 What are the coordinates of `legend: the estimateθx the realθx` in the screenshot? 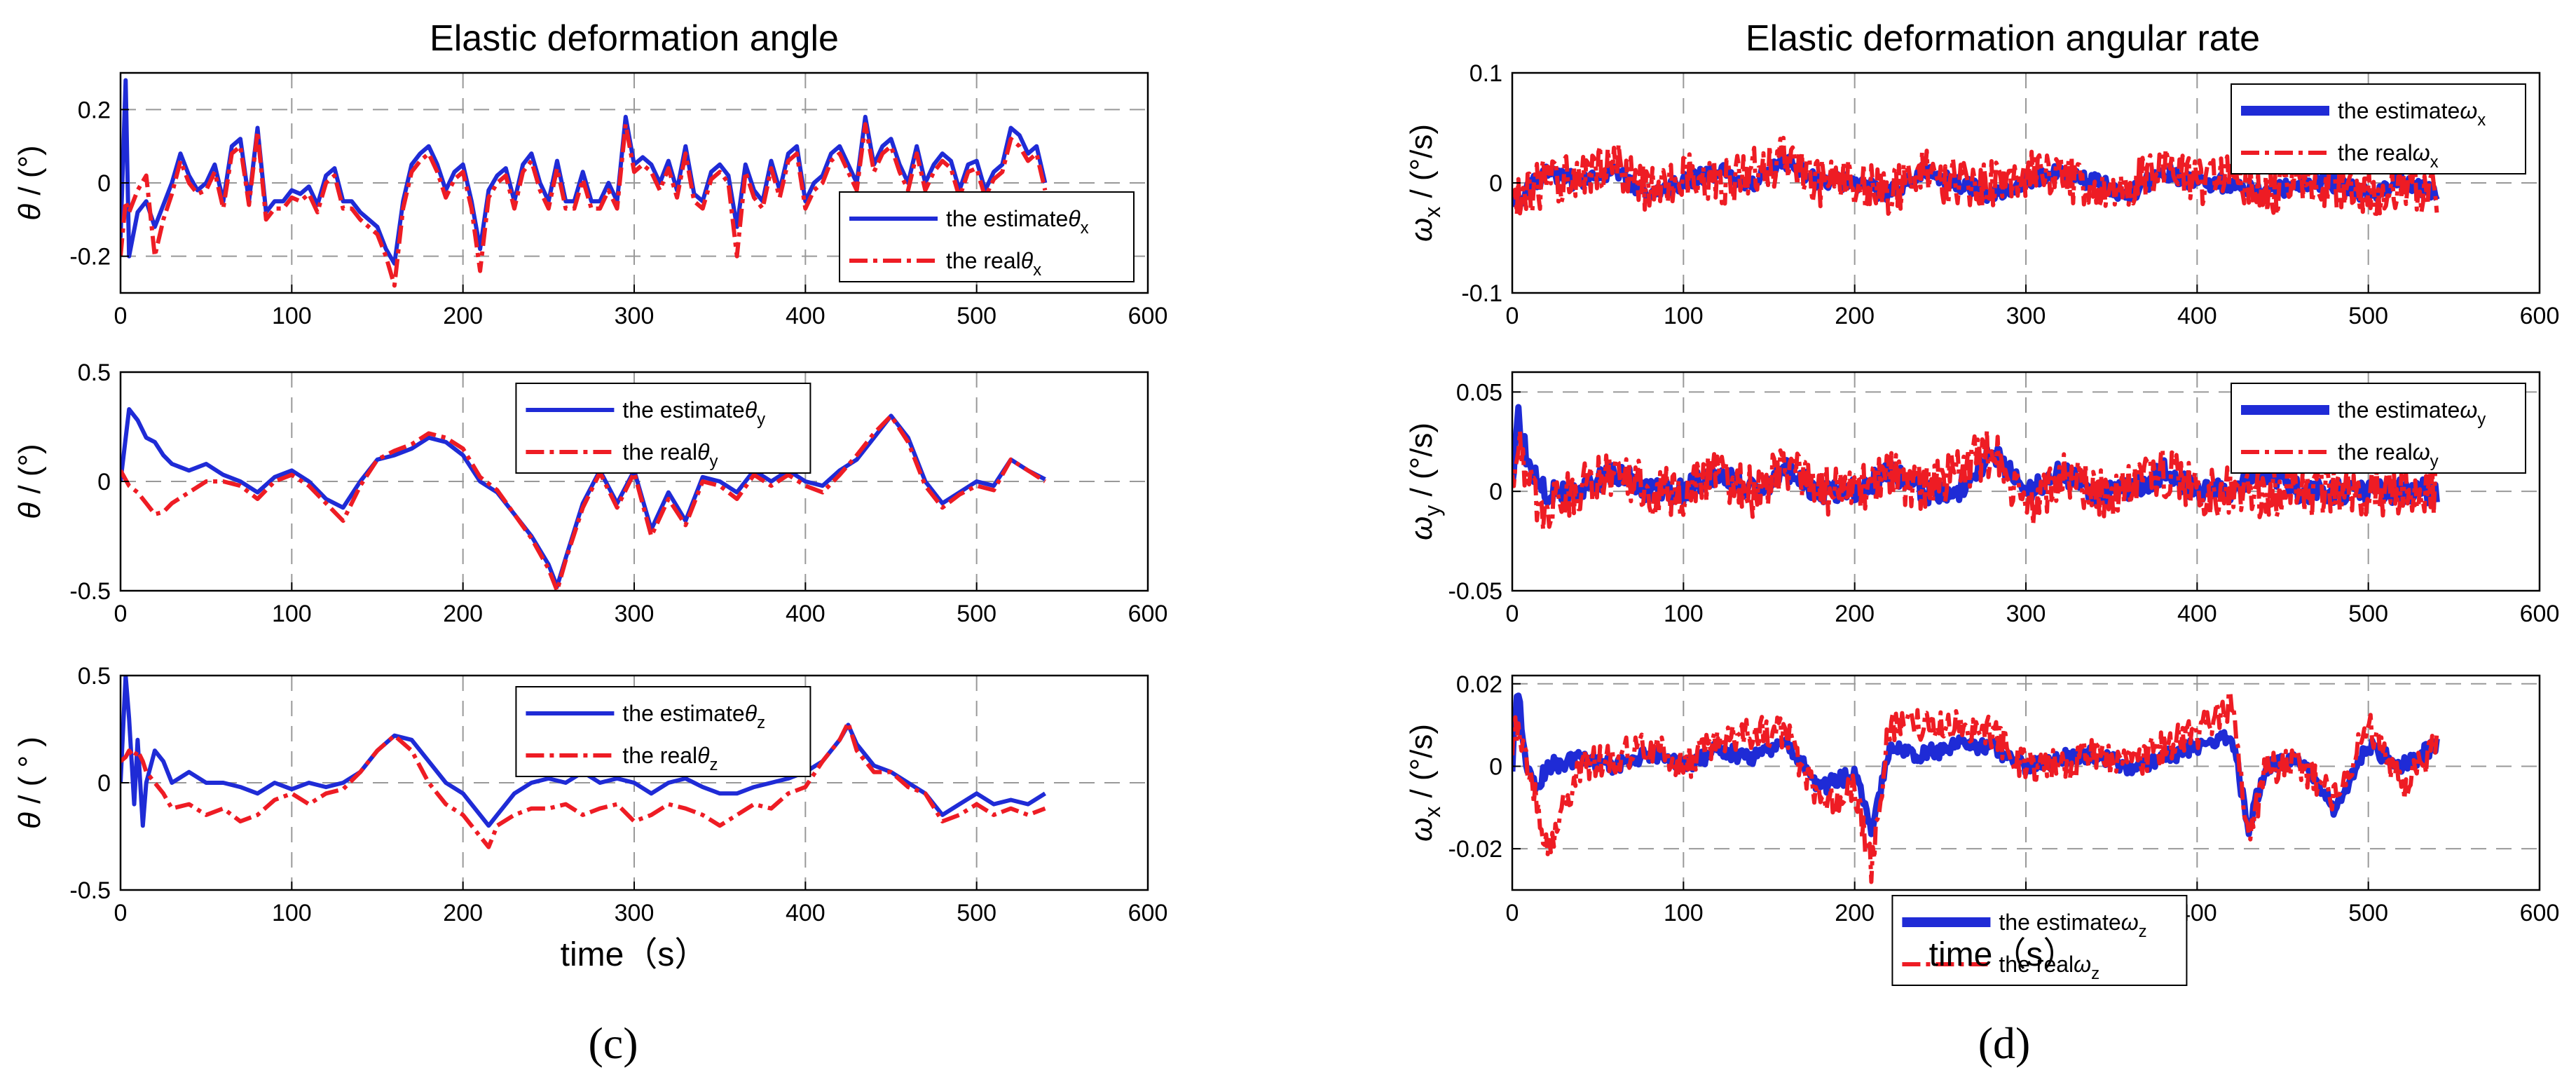 It's located at (987, 237).